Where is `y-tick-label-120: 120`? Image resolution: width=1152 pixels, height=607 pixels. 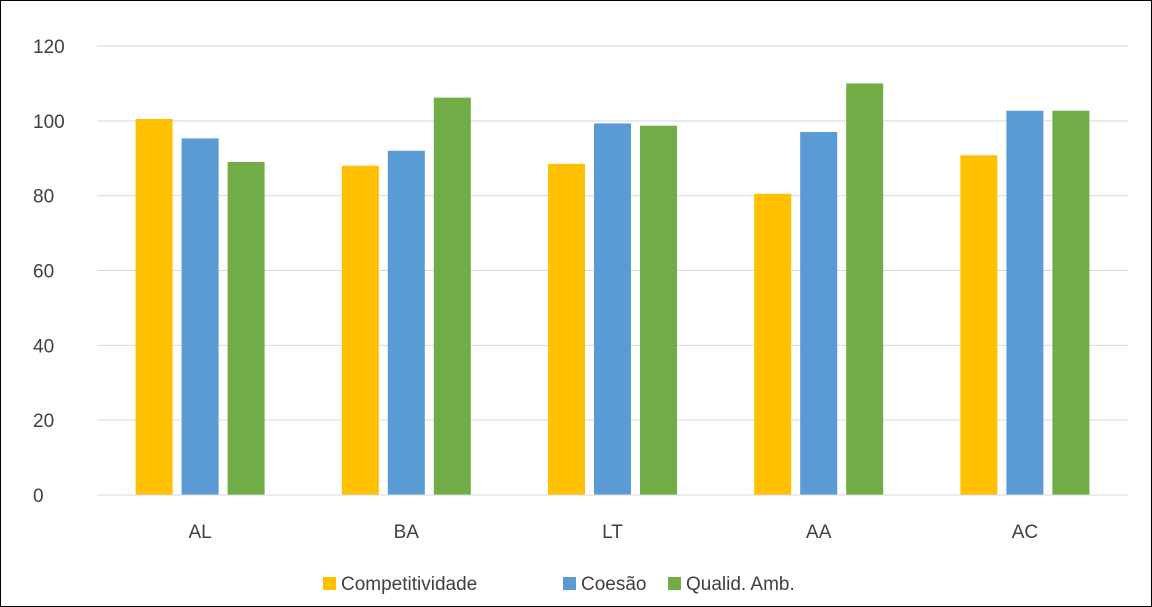 y-tick-label-120: 120 is located at coordinates (49, 47).